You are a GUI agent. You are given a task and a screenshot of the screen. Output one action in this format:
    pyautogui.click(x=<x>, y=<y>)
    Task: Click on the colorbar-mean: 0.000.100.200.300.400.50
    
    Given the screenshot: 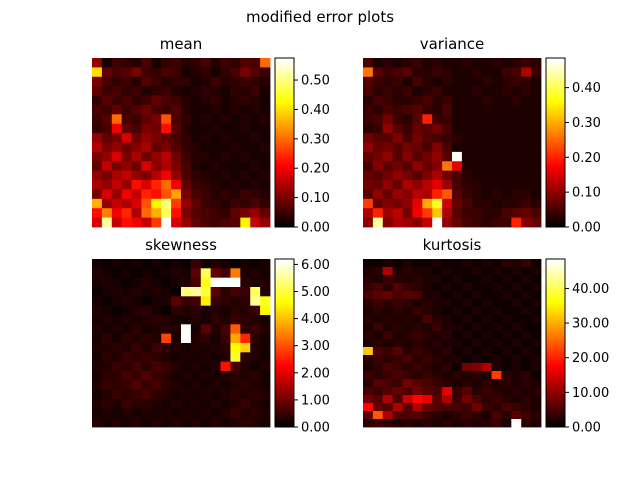 What is the action you would take?
    pyautogui.click(x=302, y=146)
    